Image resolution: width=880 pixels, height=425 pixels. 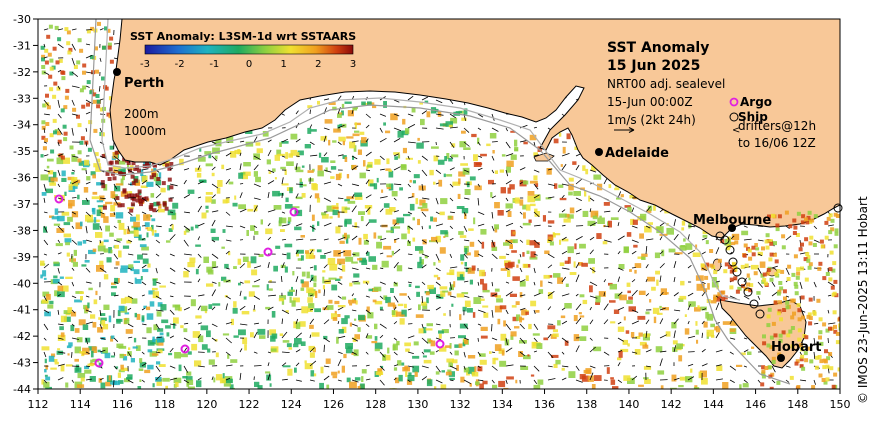 I want to click on ship-position, so click(x=733, y=262).